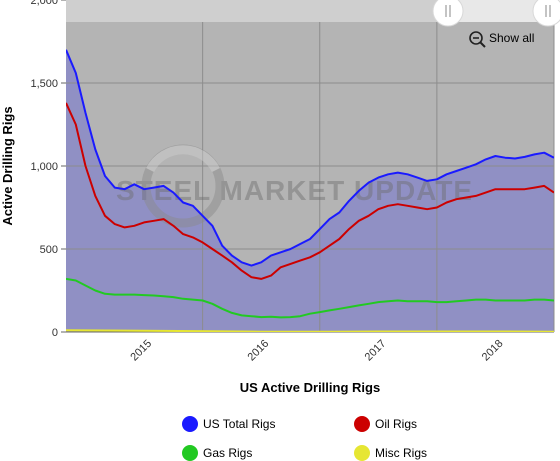 The width and height of the screenshot is (560, 461). Describe the element at coordinates (55, 333) in the screenshot. I see `y-tick-label: 0` at that location.